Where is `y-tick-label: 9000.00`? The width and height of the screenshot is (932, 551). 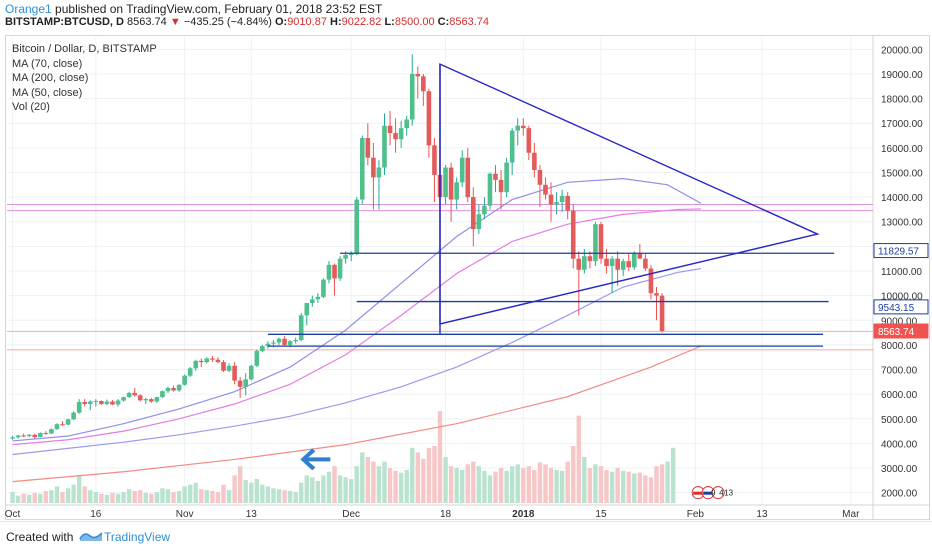
y-tick-label: 9000.00 is located at coordinates (899, 321).